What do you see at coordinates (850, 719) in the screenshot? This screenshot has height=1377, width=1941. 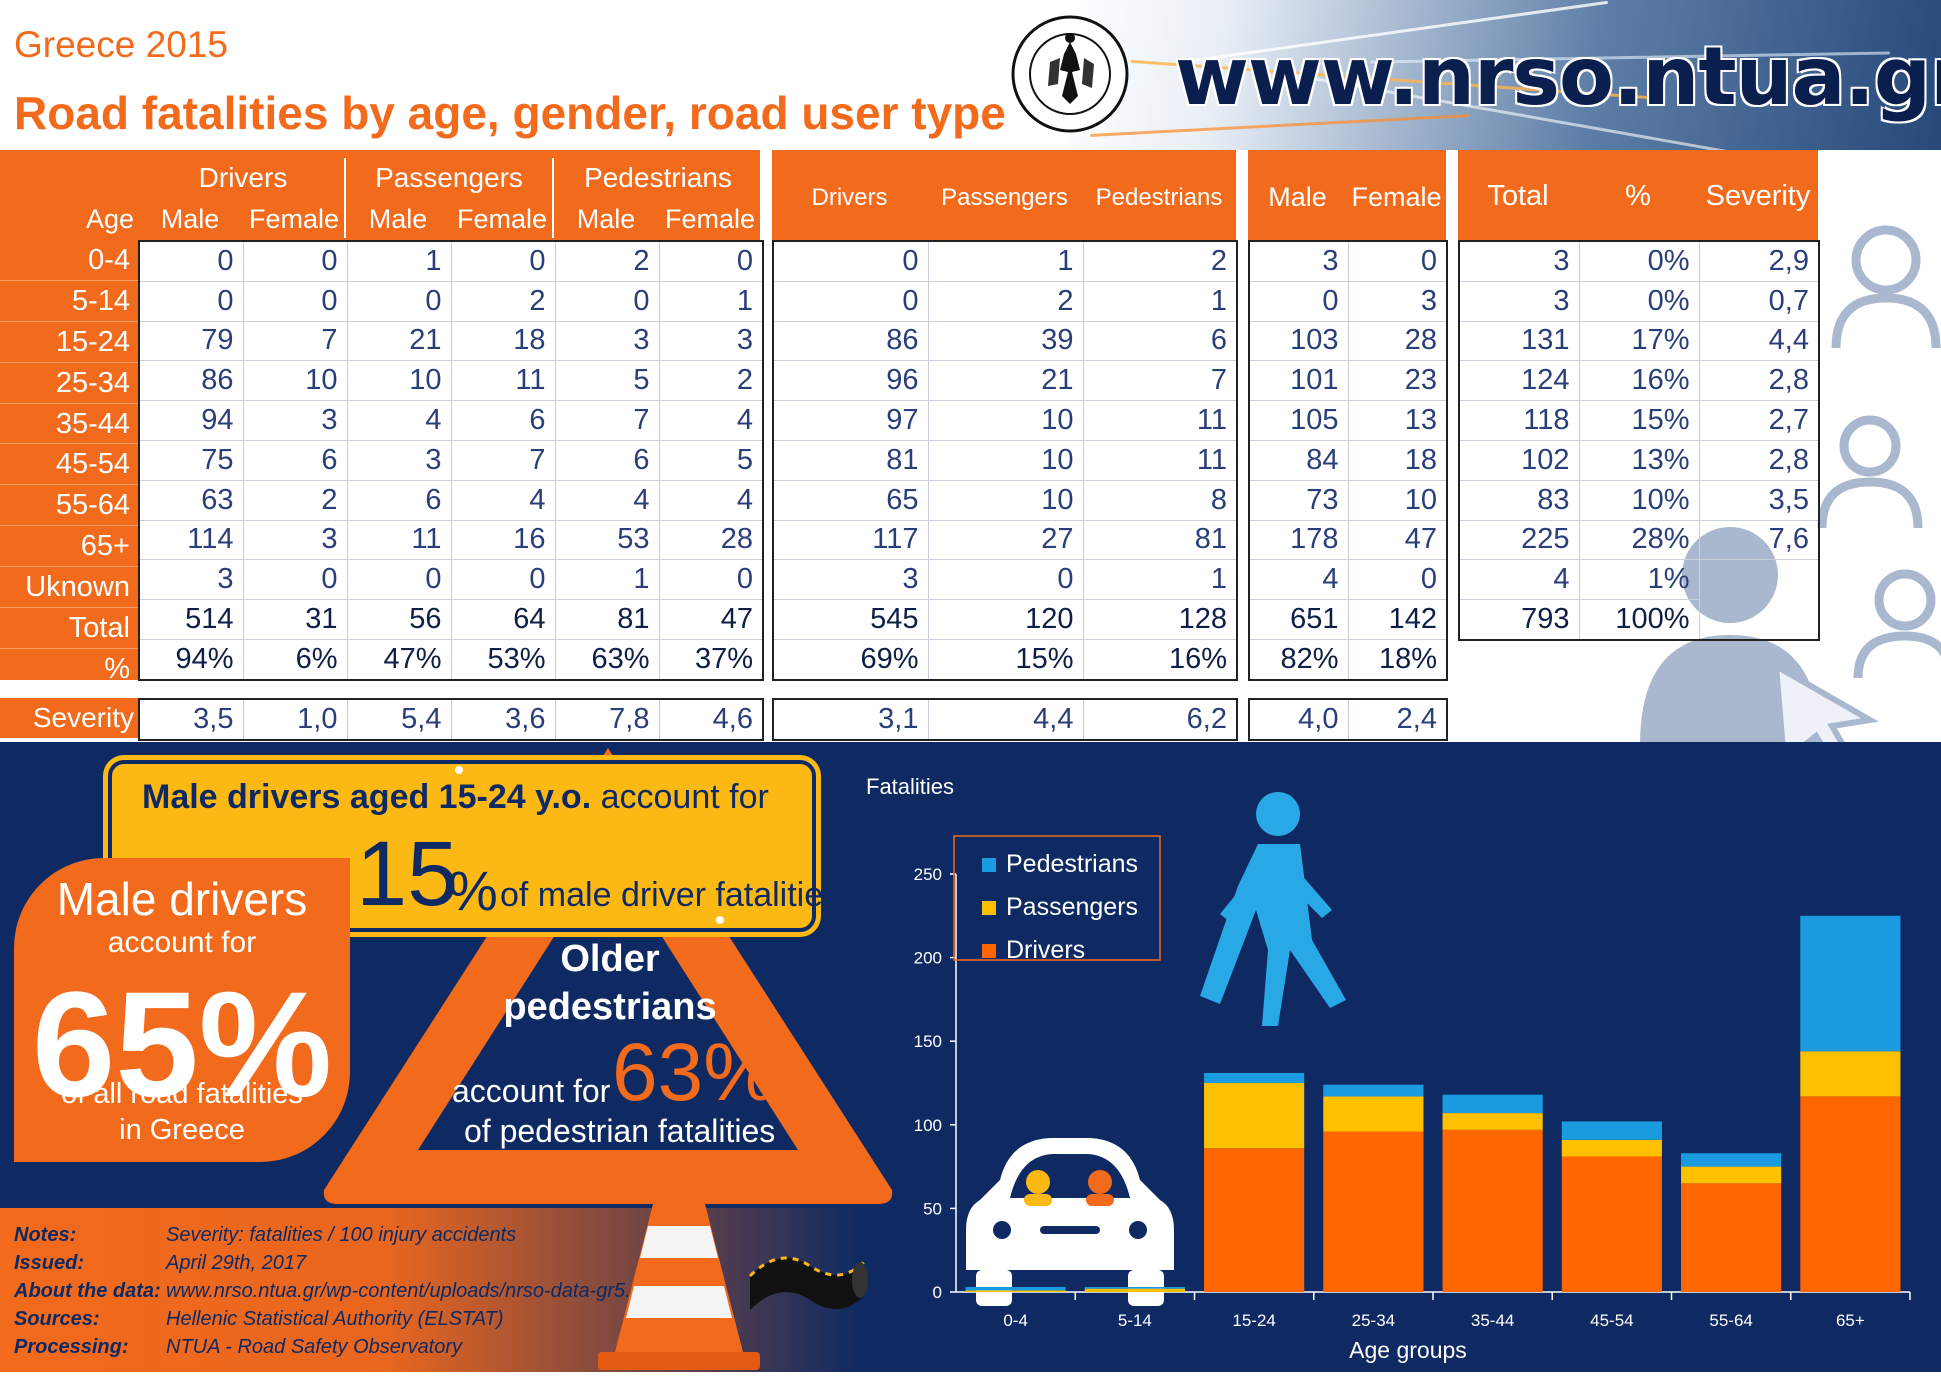 I see `table-cell: 3,1` at bounding box center [850, 719].